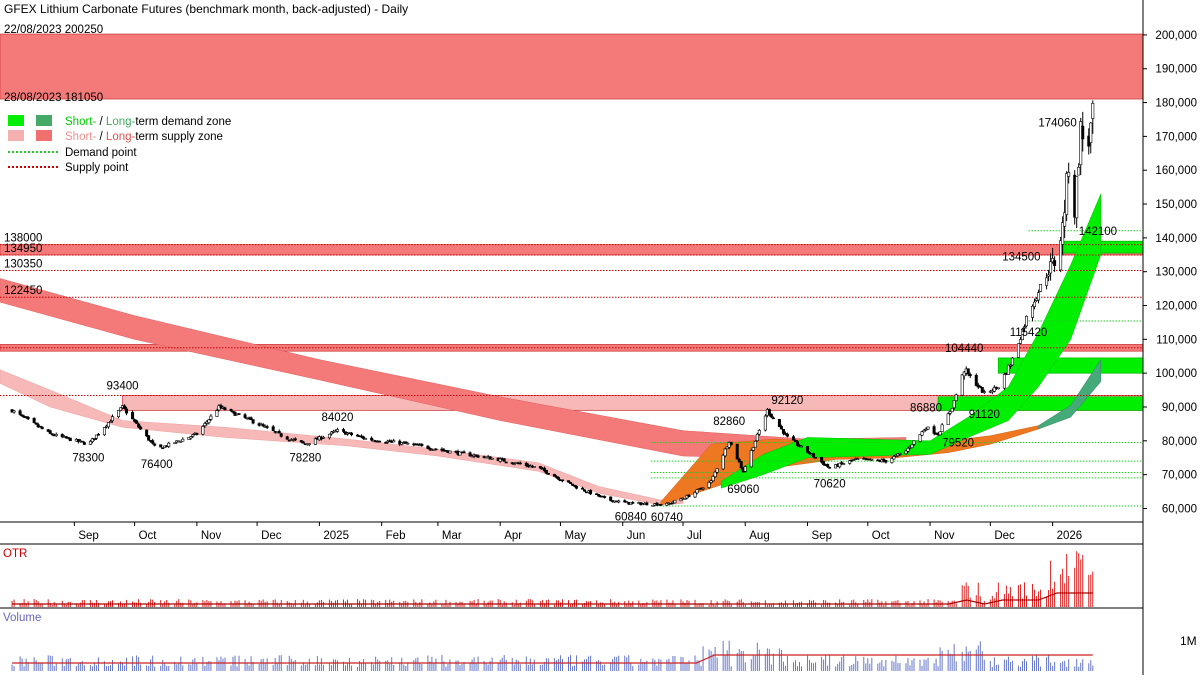  What do you see at coordinates (743, 490) in the screenshot?
I see `price-annotation-9: 69060` at bounding box center [743, 490].